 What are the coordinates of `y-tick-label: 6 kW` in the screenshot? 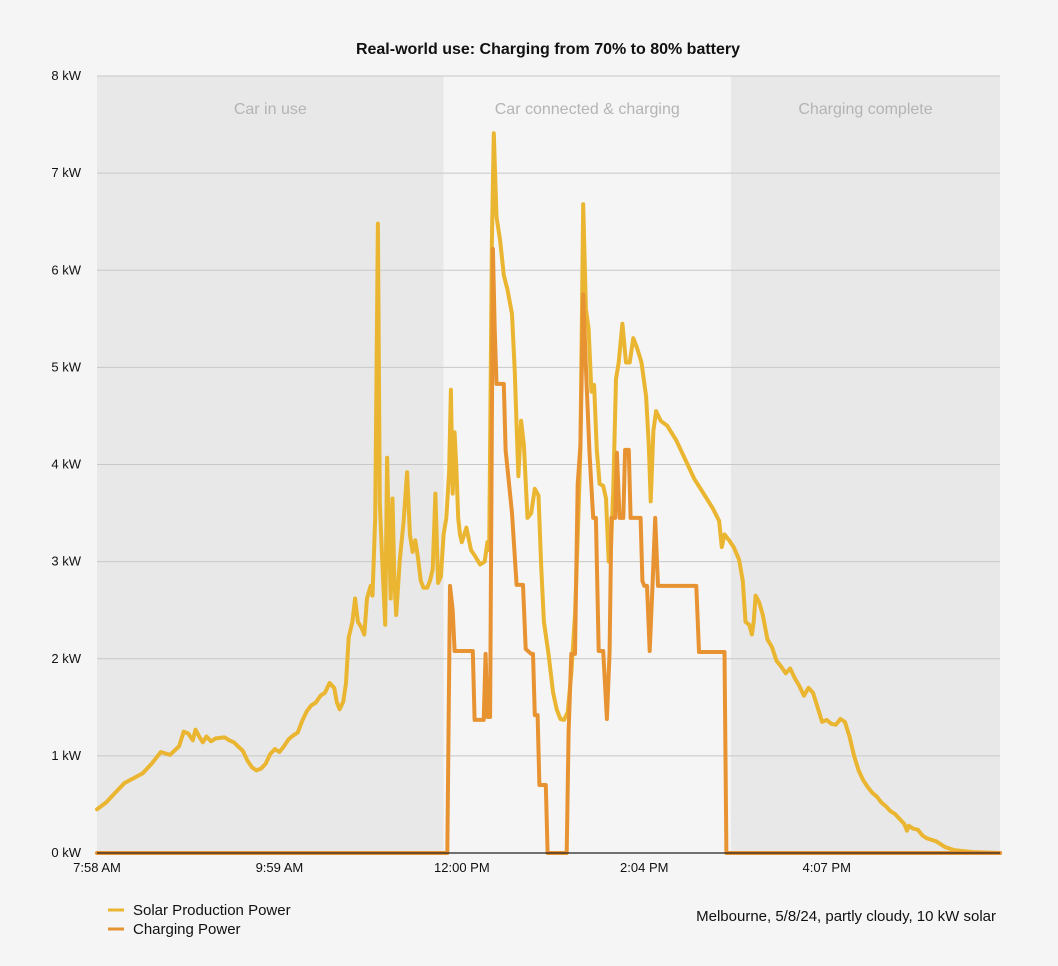 It's located at (66, 269).